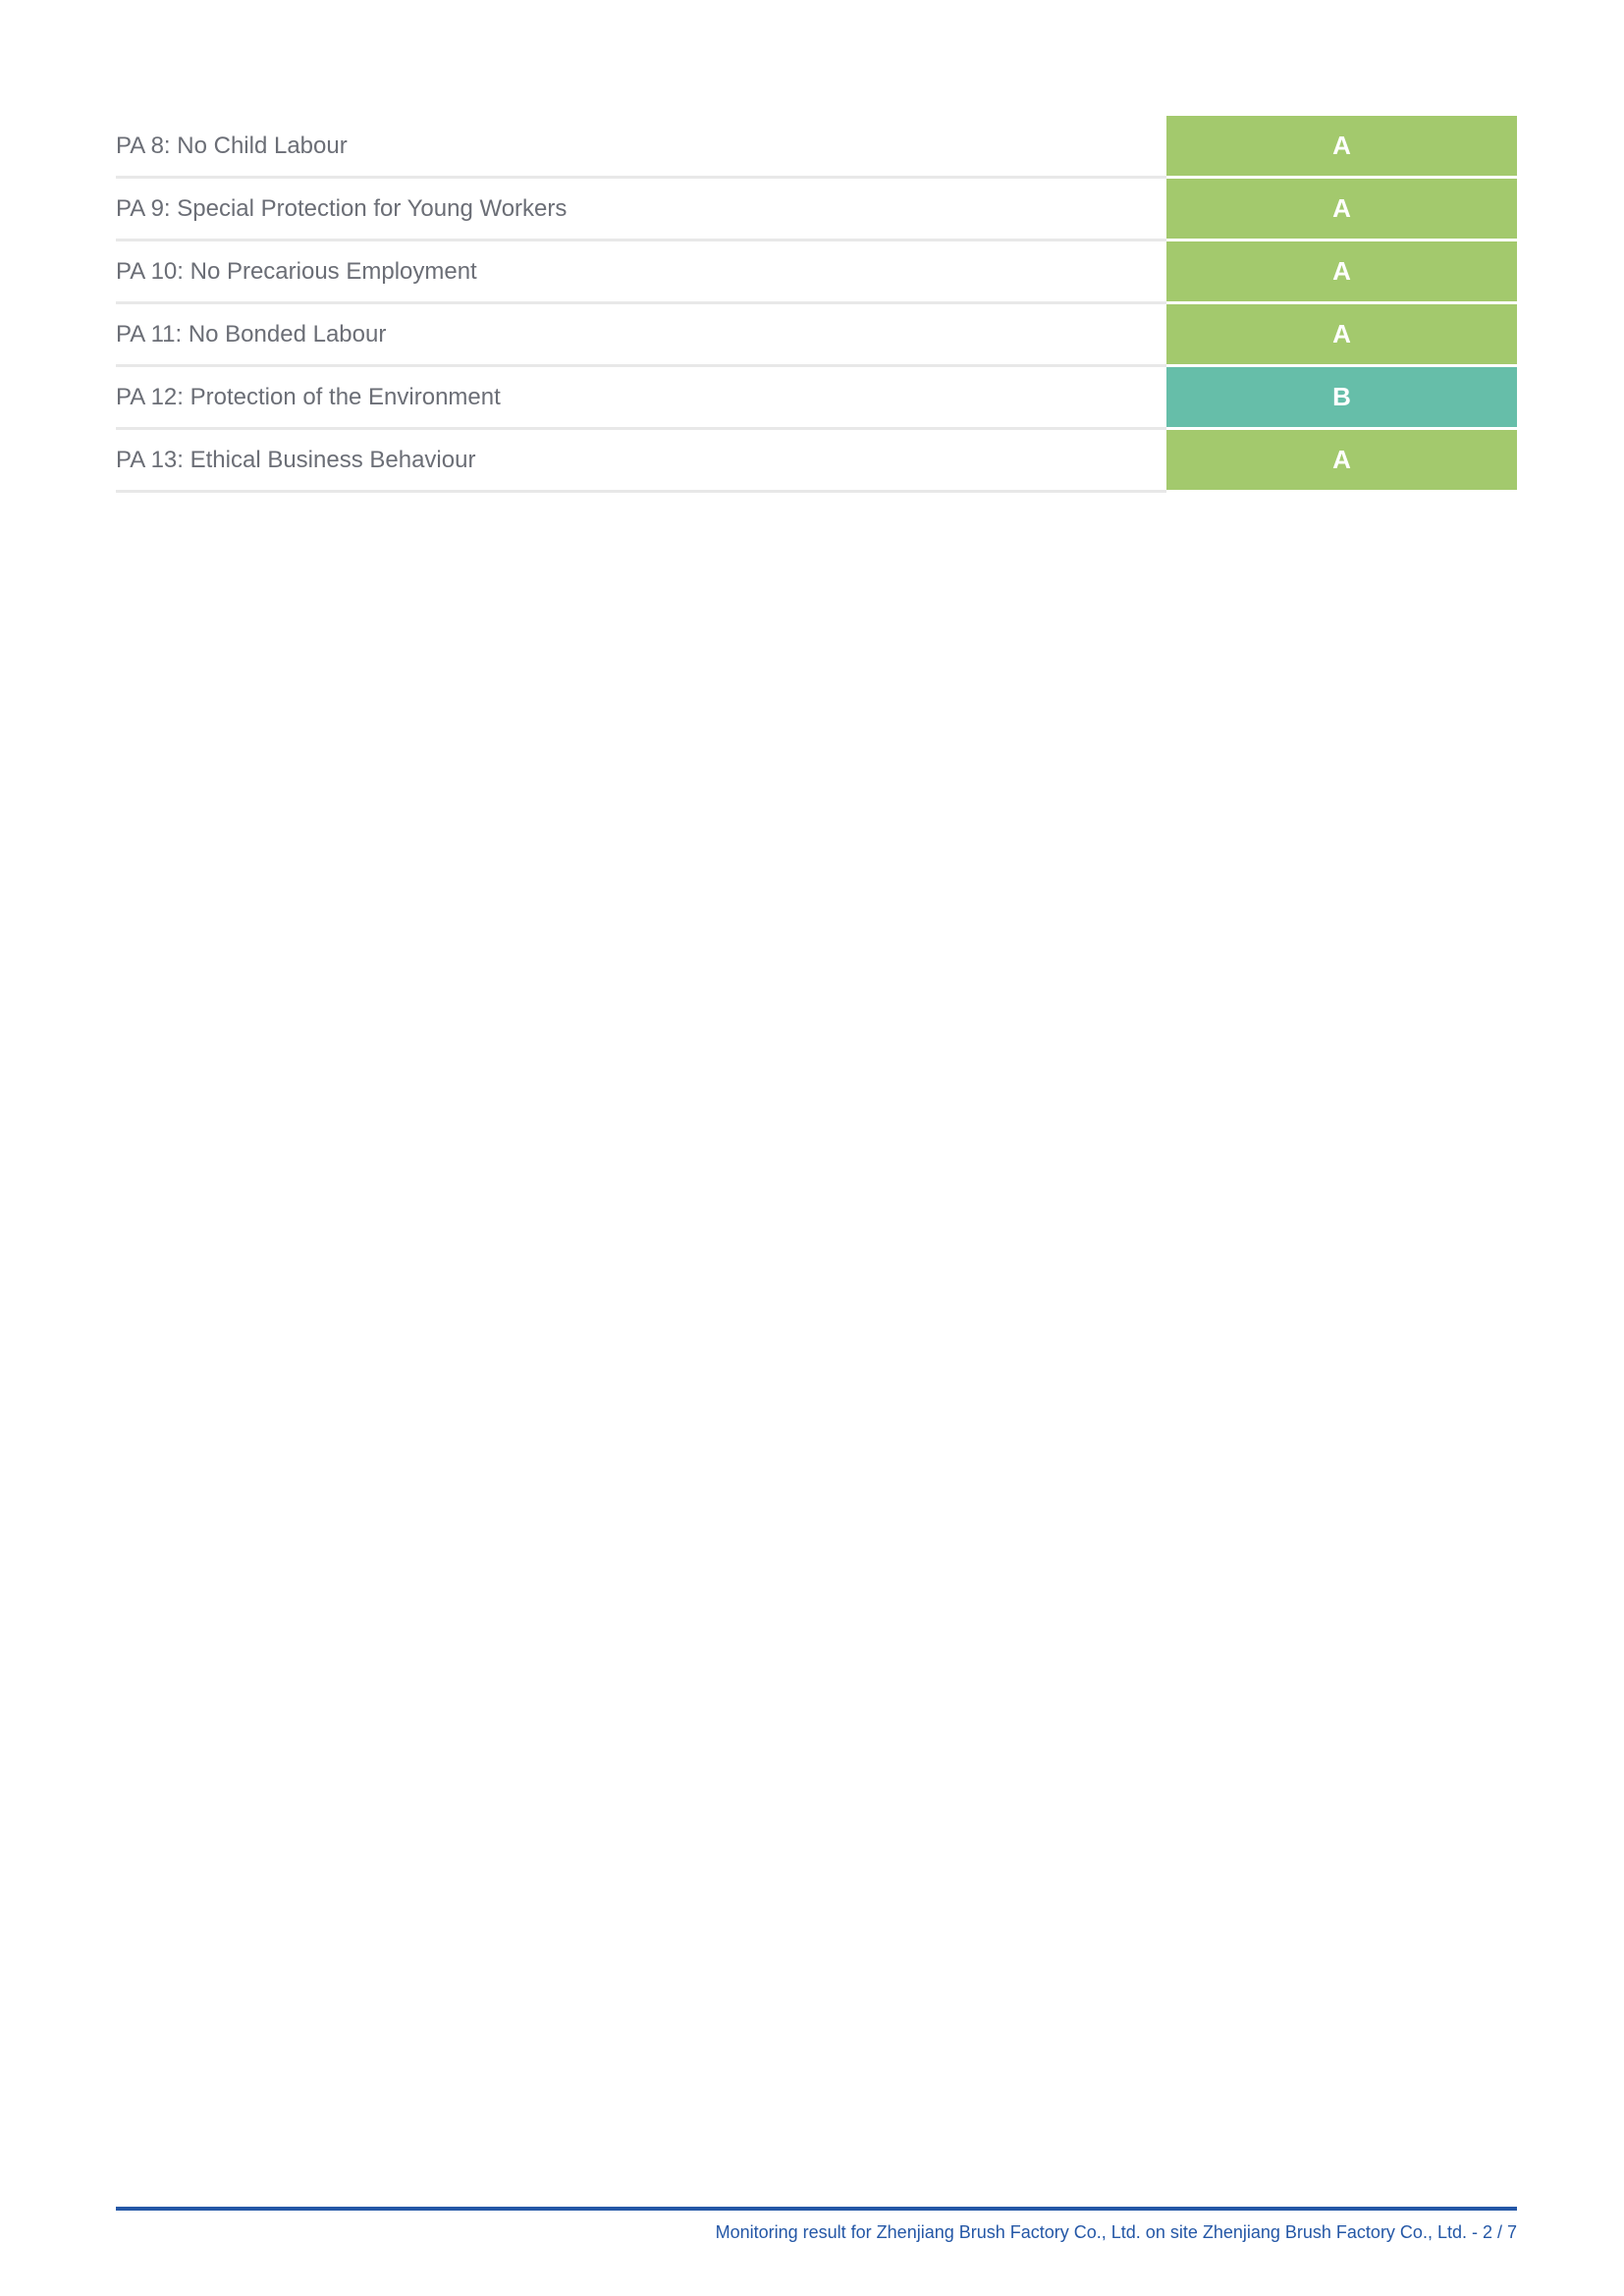 The height and width of the screenshot is (2296, 1624). What do you see at coordinates (296, 271) in the screenshot?
I see `performance-area-label: PA 10: No Precarious Employment` at bounding box center [296, 271].